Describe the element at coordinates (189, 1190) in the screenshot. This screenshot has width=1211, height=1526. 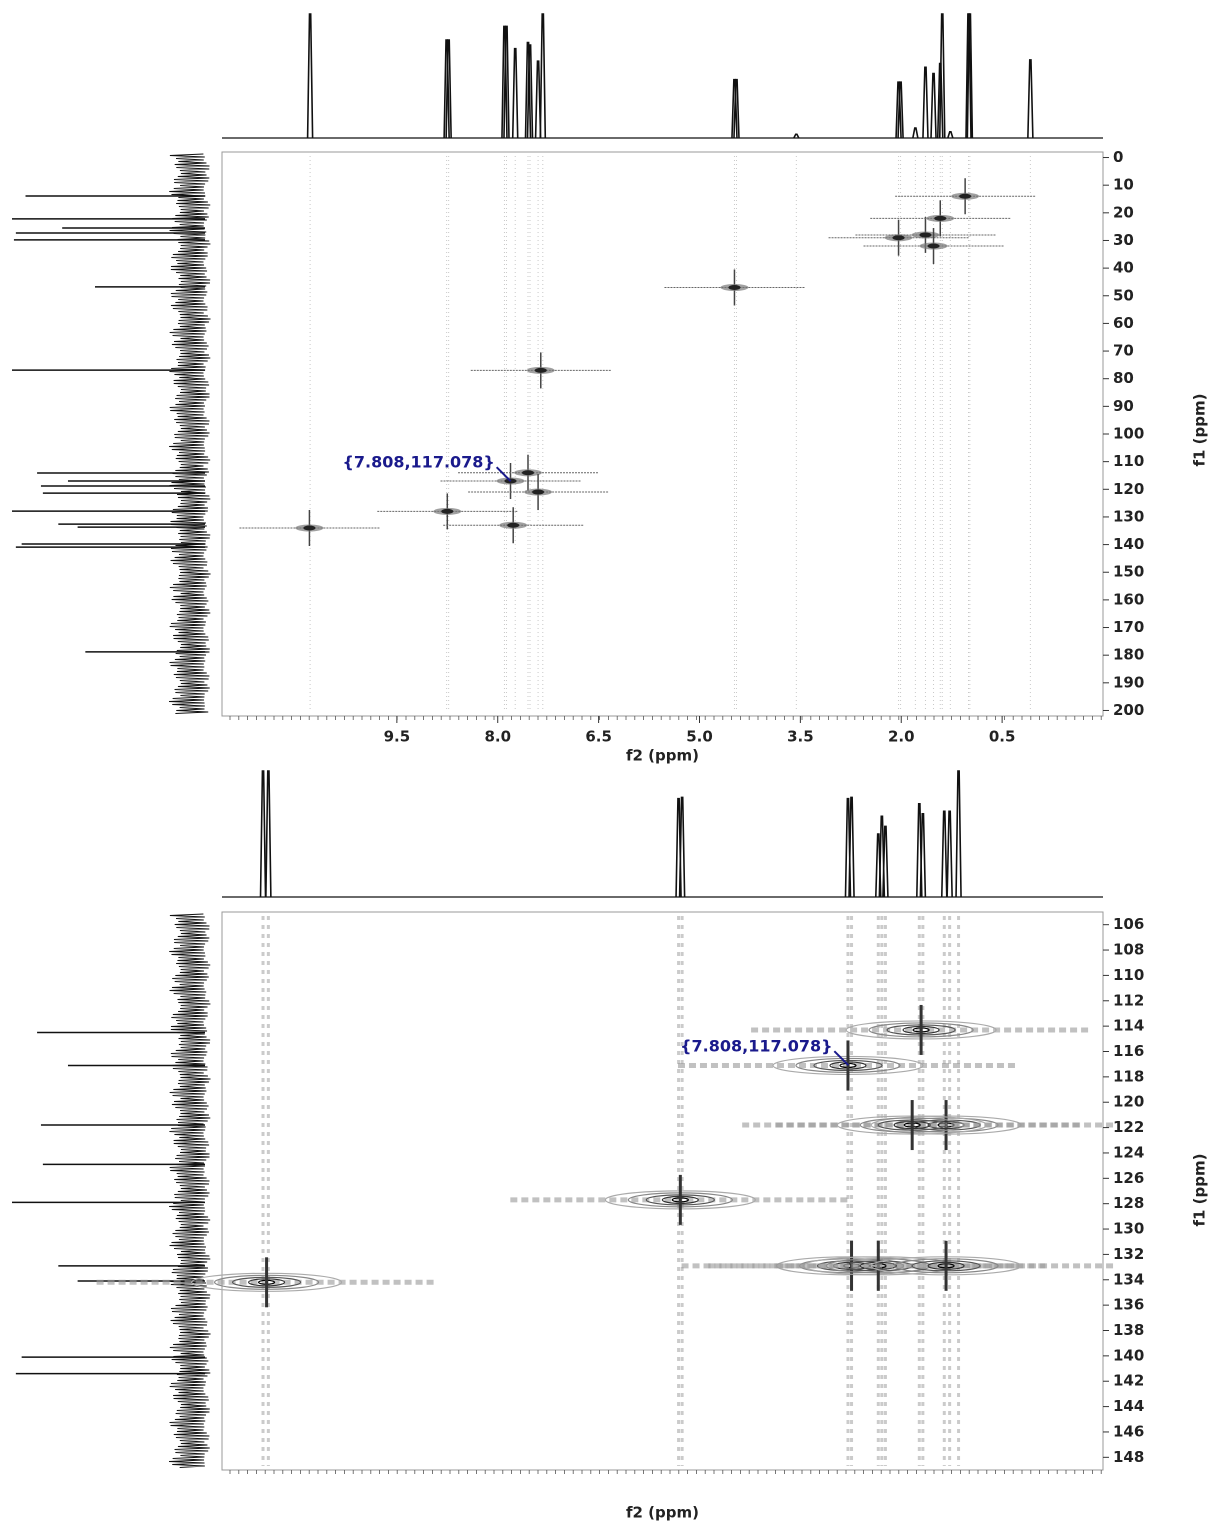
I see `projection-noise` at that location.